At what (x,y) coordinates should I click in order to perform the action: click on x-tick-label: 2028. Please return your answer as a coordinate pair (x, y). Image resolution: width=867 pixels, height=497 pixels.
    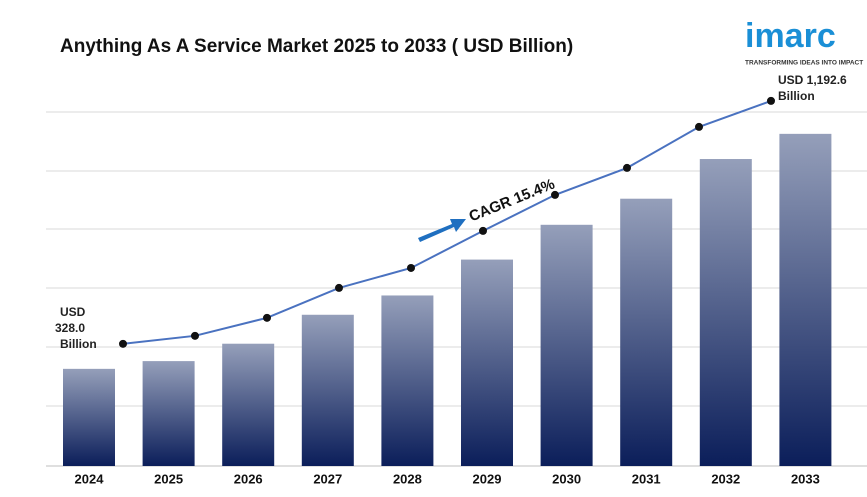
    Looking at the image, I should click on (407, 478).